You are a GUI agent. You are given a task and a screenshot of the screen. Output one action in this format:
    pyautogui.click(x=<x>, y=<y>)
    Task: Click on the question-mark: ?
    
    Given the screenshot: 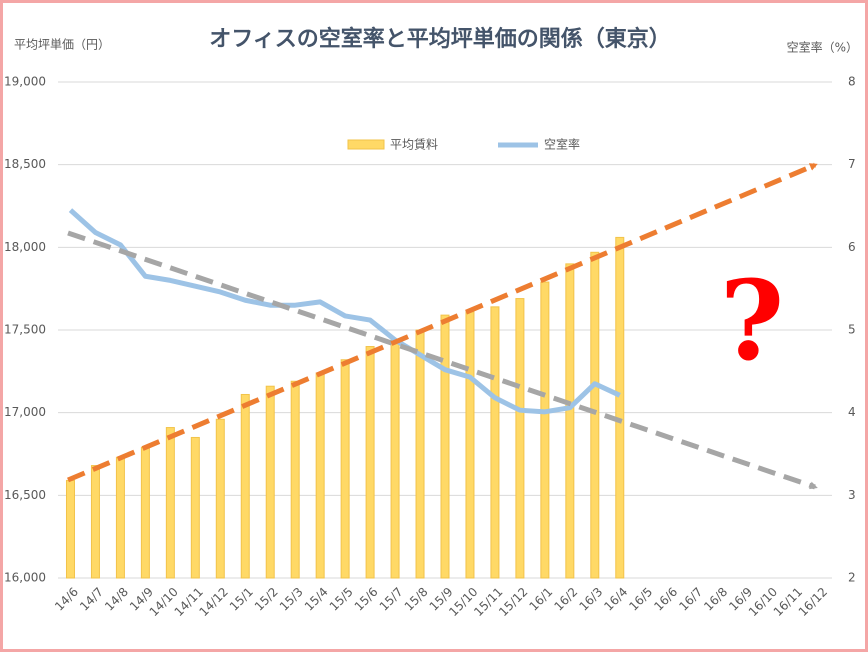 What is the action you would take?
    pyautogui.click(x=752, y=320)
    